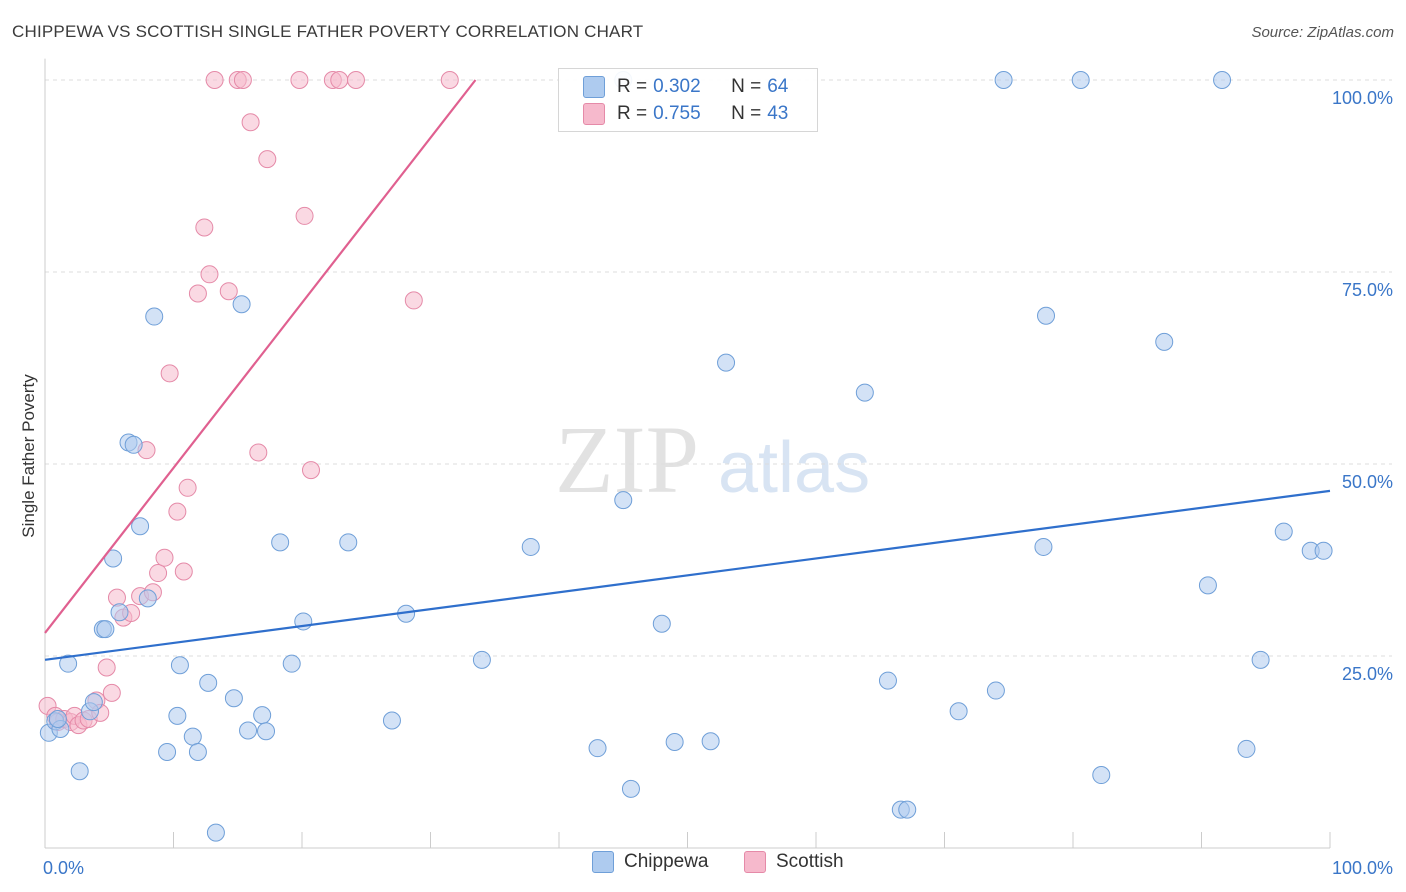 This screenshot has width=1406, height=892. What do you see at coordinates (778, 113) in the screenshot?
I see `legend-n-value: 43` at bounding box center [778, 113].